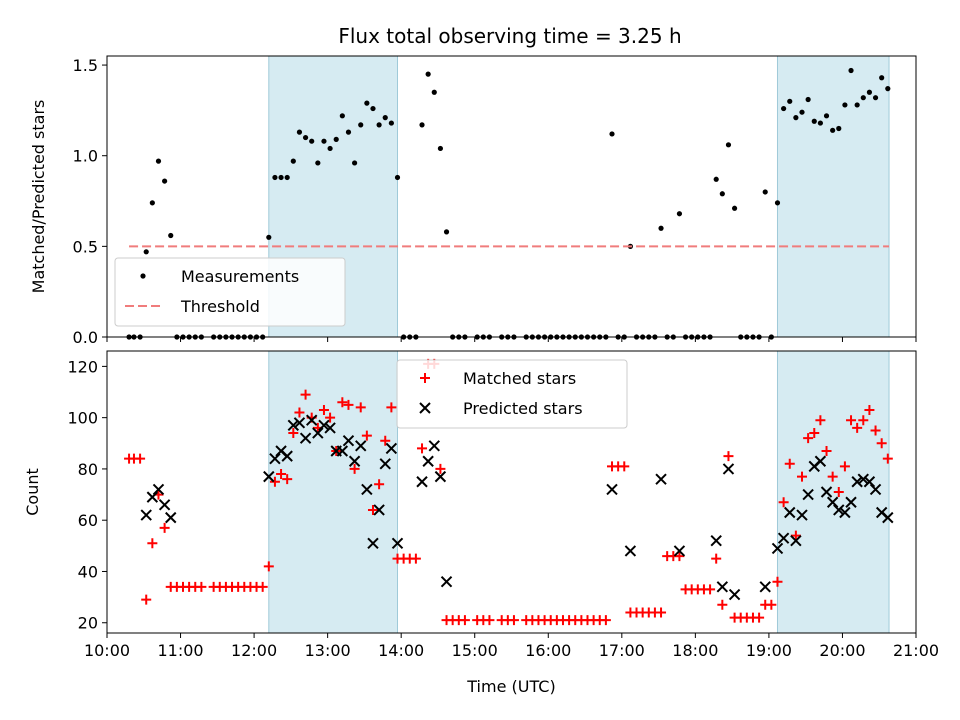 Image resolution: width=960 pixels, height=720 pixels. What do you see at coordinates (180, 650) in the screenshot?
I see `x-tick-label: 11:00` at bounding box center [180, 650].